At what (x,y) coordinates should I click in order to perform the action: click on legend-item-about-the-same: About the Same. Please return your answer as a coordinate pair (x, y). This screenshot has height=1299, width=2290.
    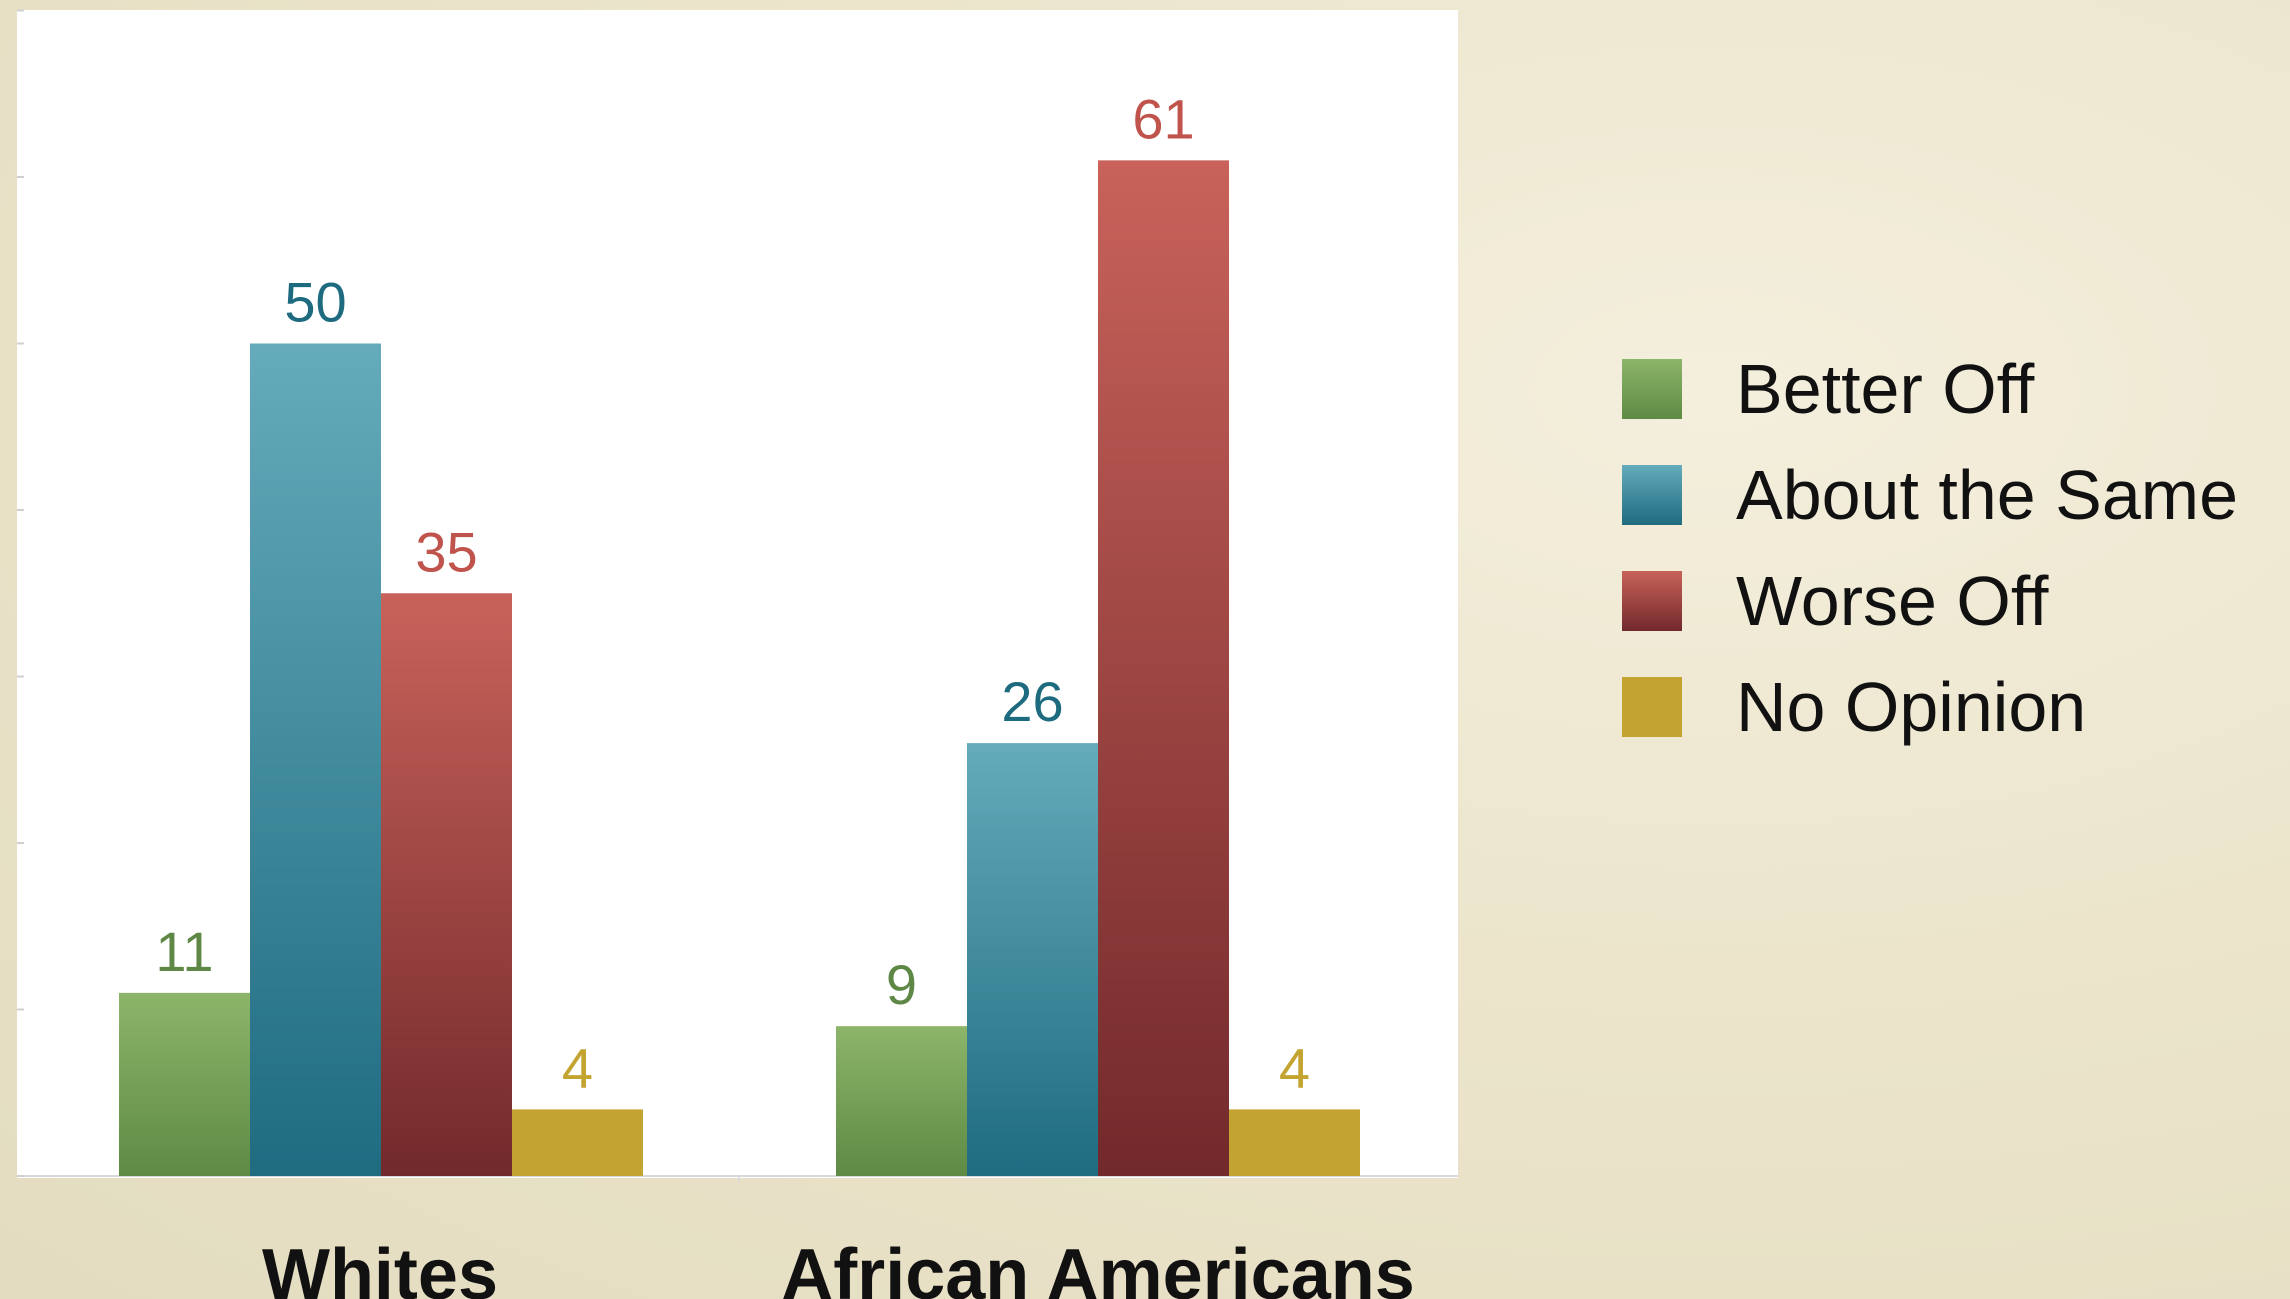
    Looking at the image, I should click on (1930, 495).